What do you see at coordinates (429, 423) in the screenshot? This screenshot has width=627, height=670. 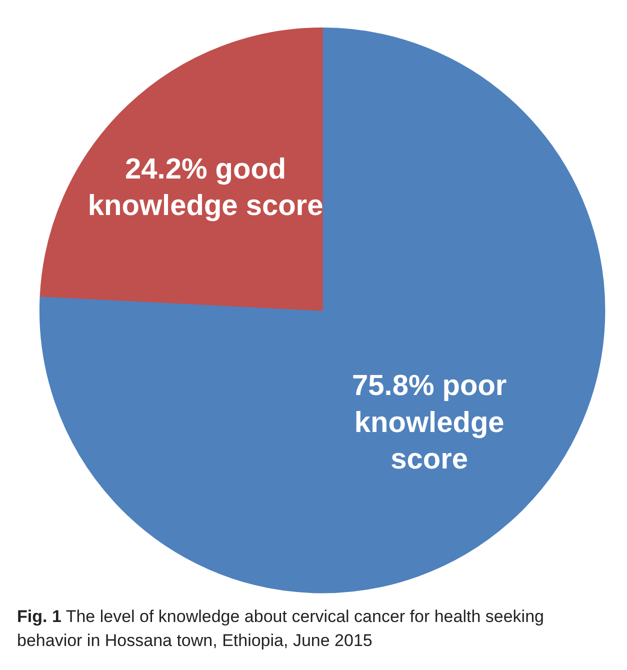 I see `slice-label: 75.8% poor knowledge score` at bounding box center [429, 423].